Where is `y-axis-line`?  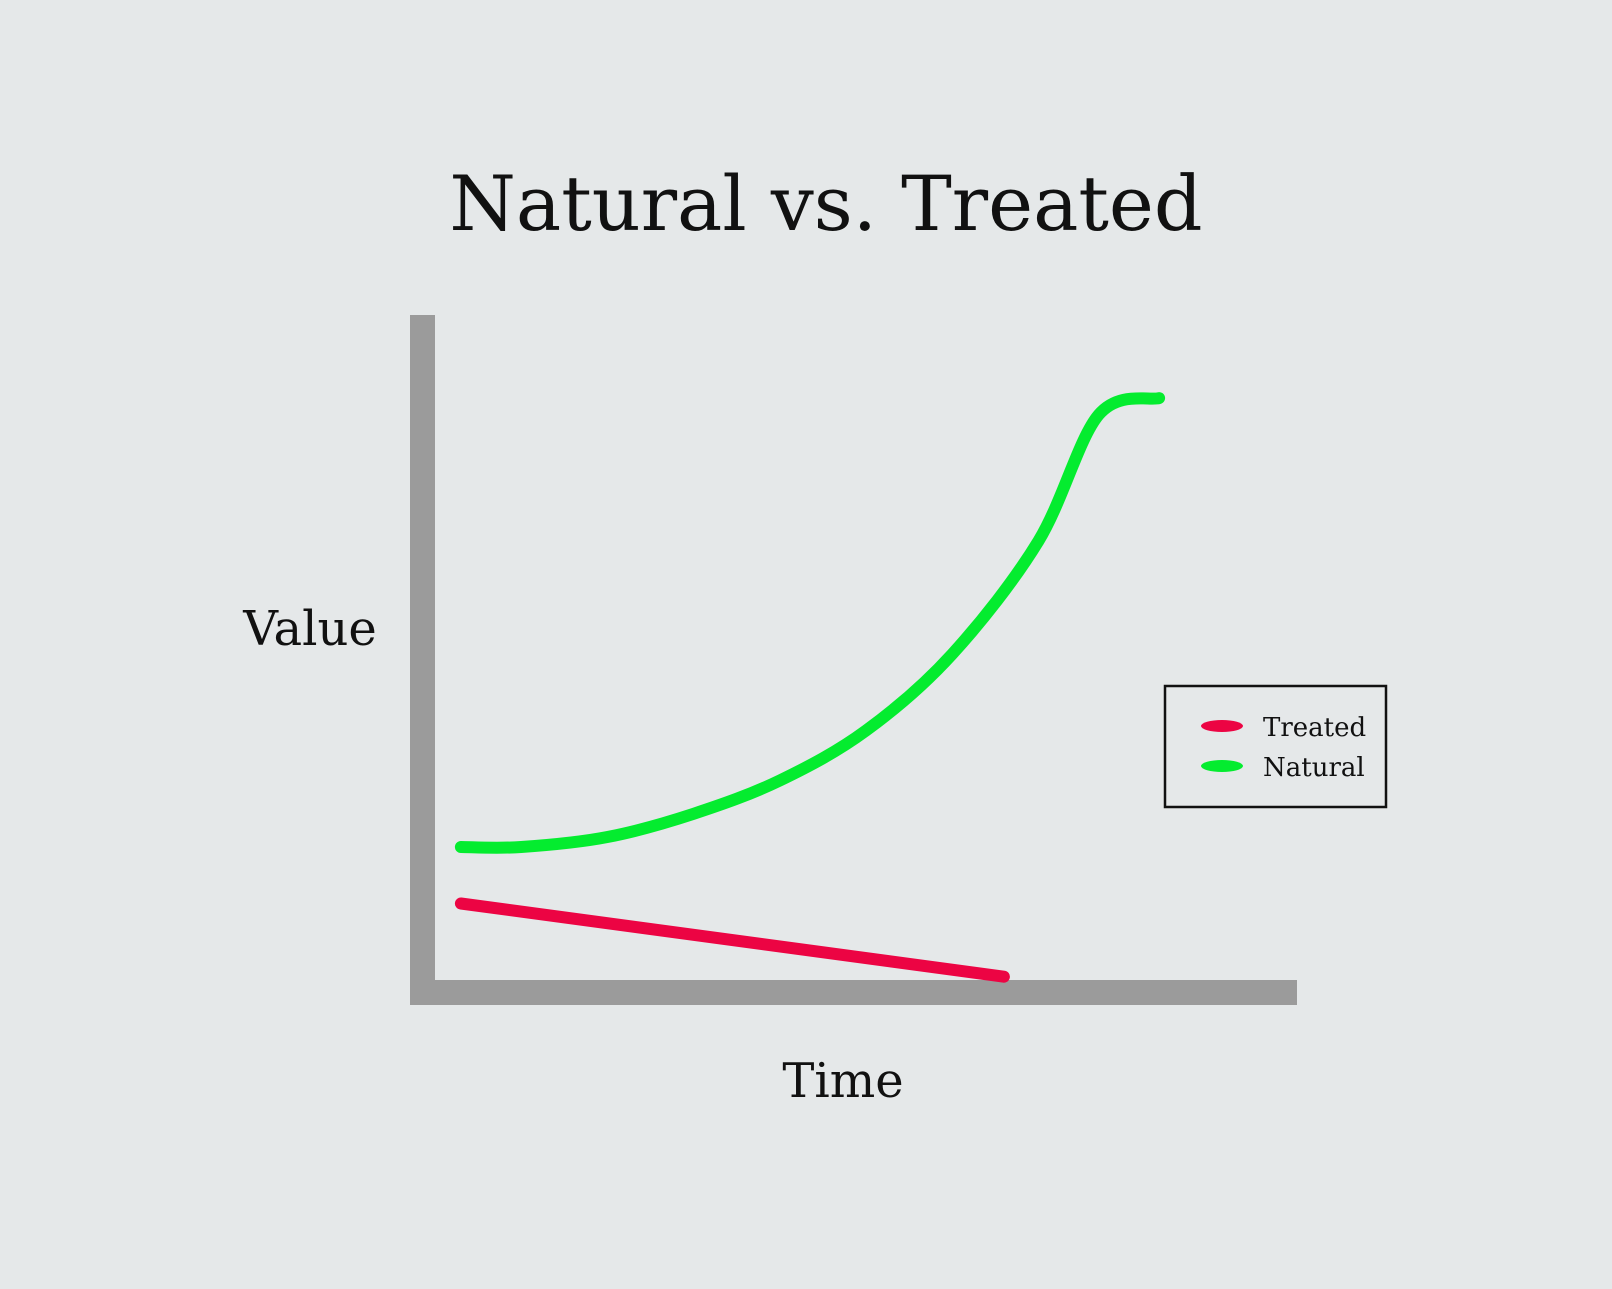
y-axis-line is located at coordinates (422, 660).